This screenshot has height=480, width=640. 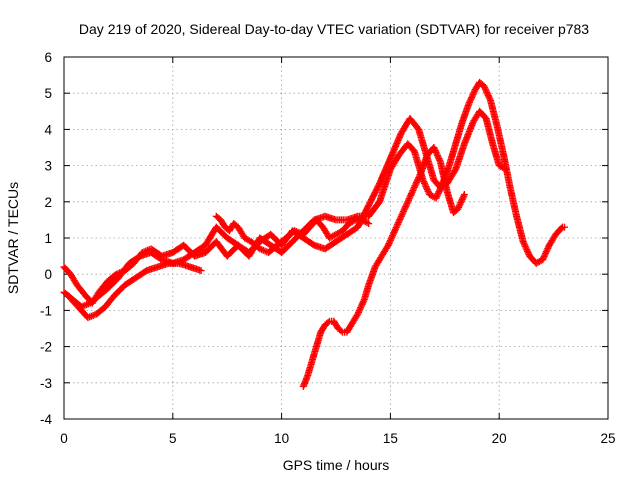 What do you see at coordinates (48, 57) in the screenshot?
I see `y-tick-label: 6` at bounding box center [48, 57].